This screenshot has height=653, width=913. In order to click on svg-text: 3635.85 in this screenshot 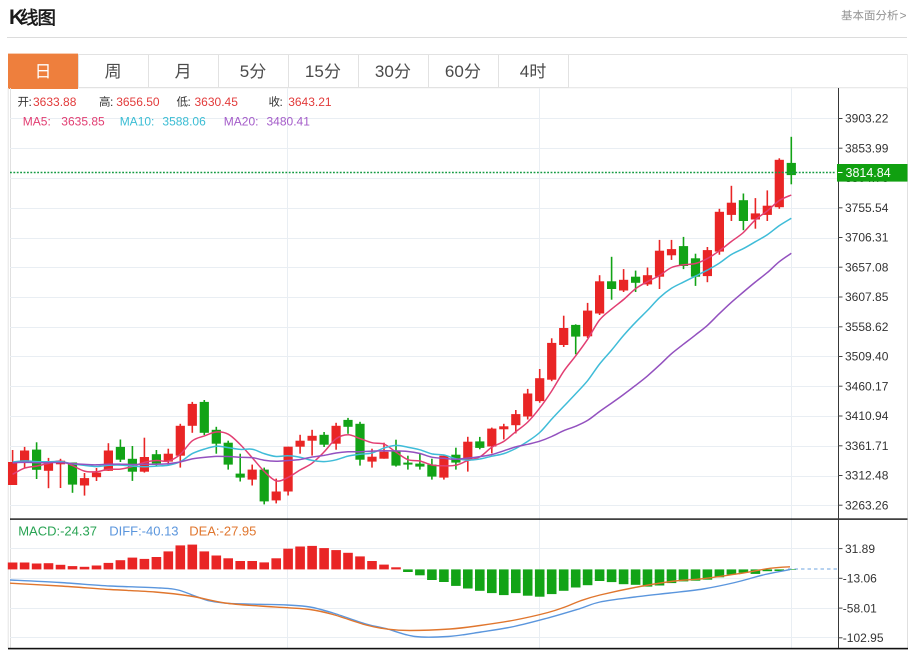, I will do `click(83, 121)`.